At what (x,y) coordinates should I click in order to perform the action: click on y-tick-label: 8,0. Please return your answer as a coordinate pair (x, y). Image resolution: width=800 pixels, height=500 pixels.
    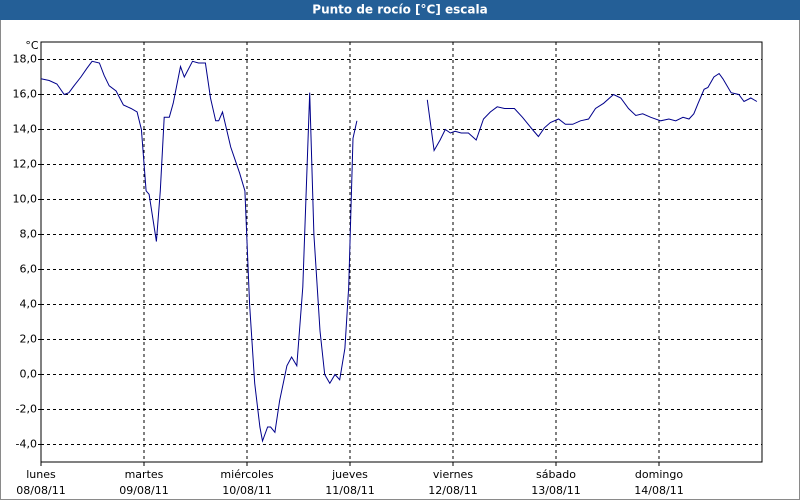
    Looking at the image, I should click on (29, 234).